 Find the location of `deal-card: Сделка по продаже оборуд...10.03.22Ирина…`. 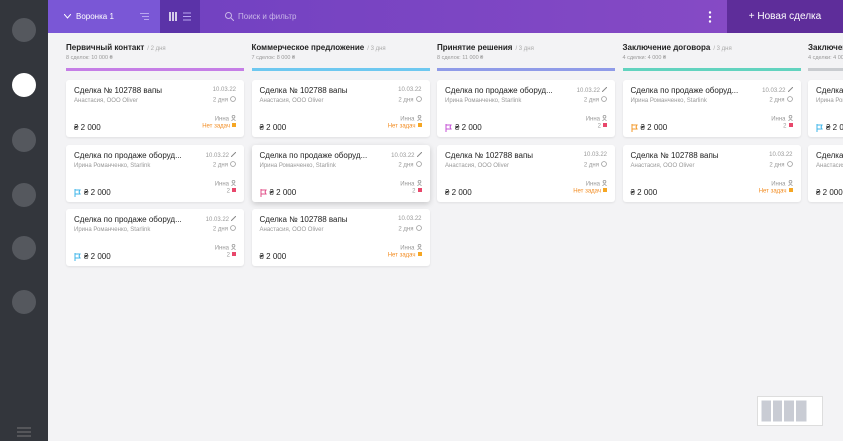

deal-card: Сделка по продаже оборуд...10.03.22Ирина… is located at coordinates (825, 108).